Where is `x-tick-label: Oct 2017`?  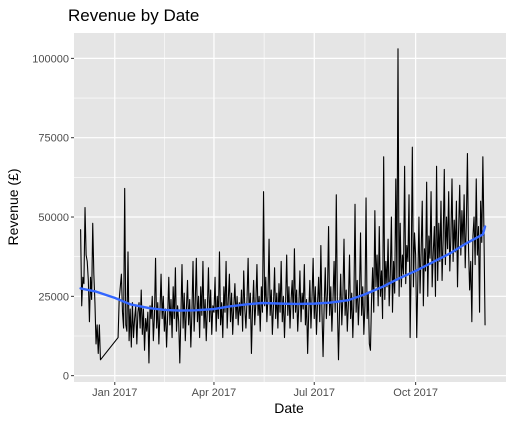
x-tick-label: Oct 2017 is located at coordinates (415, 393).